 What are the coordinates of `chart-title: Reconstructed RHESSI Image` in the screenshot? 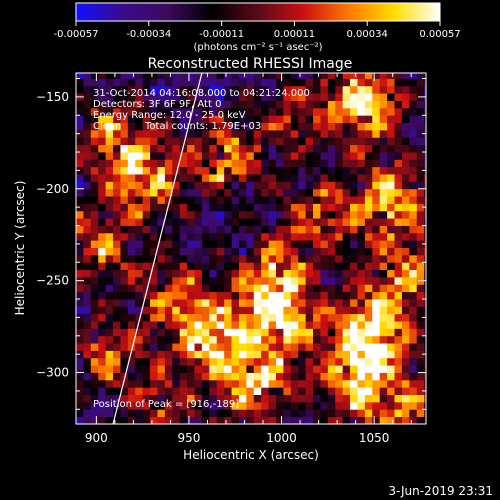 It's located at (250, 64).